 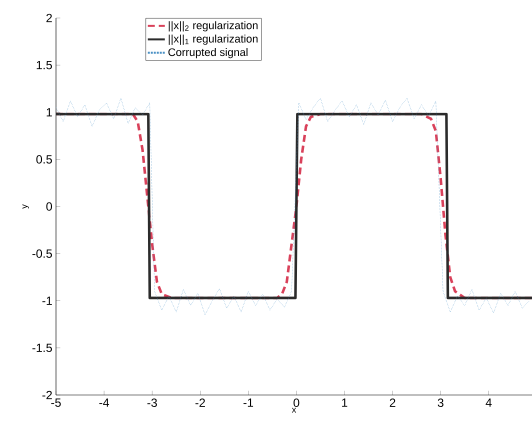 What do you see at coordinates (213, 39) in the screenshot?
I see `legend-label: ||x||$_{1}$ regularization` at bounding box center [213, 39].